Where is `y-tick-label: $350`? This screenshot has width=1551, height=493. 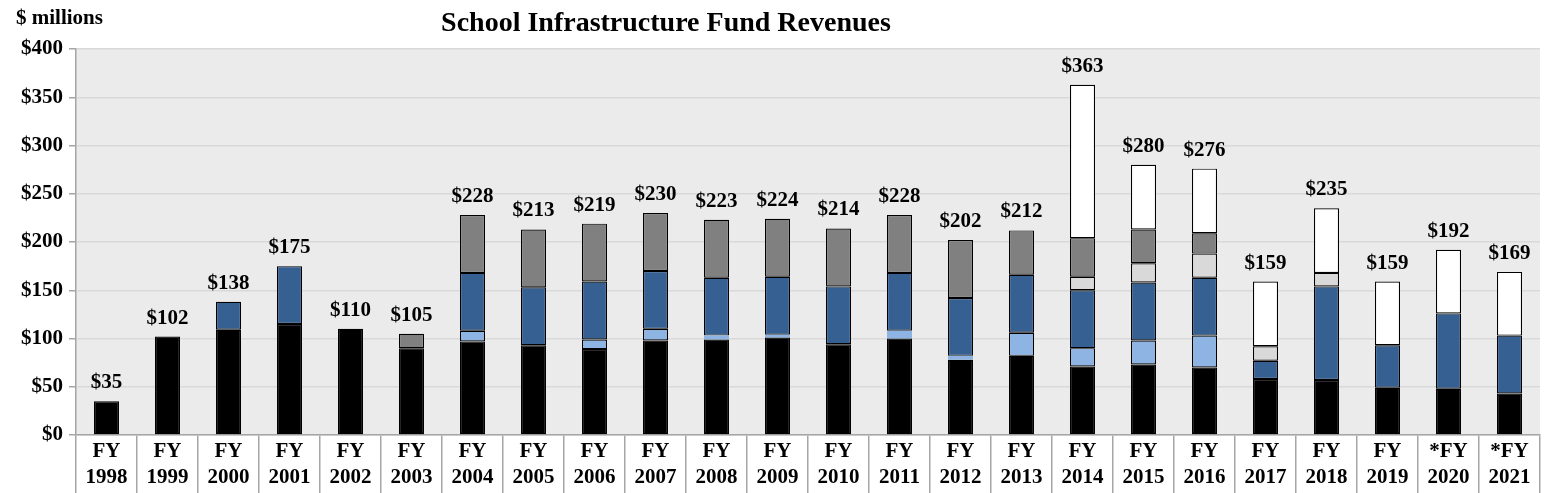
y-tick-label: $350 is located at coordinates (42, 95).